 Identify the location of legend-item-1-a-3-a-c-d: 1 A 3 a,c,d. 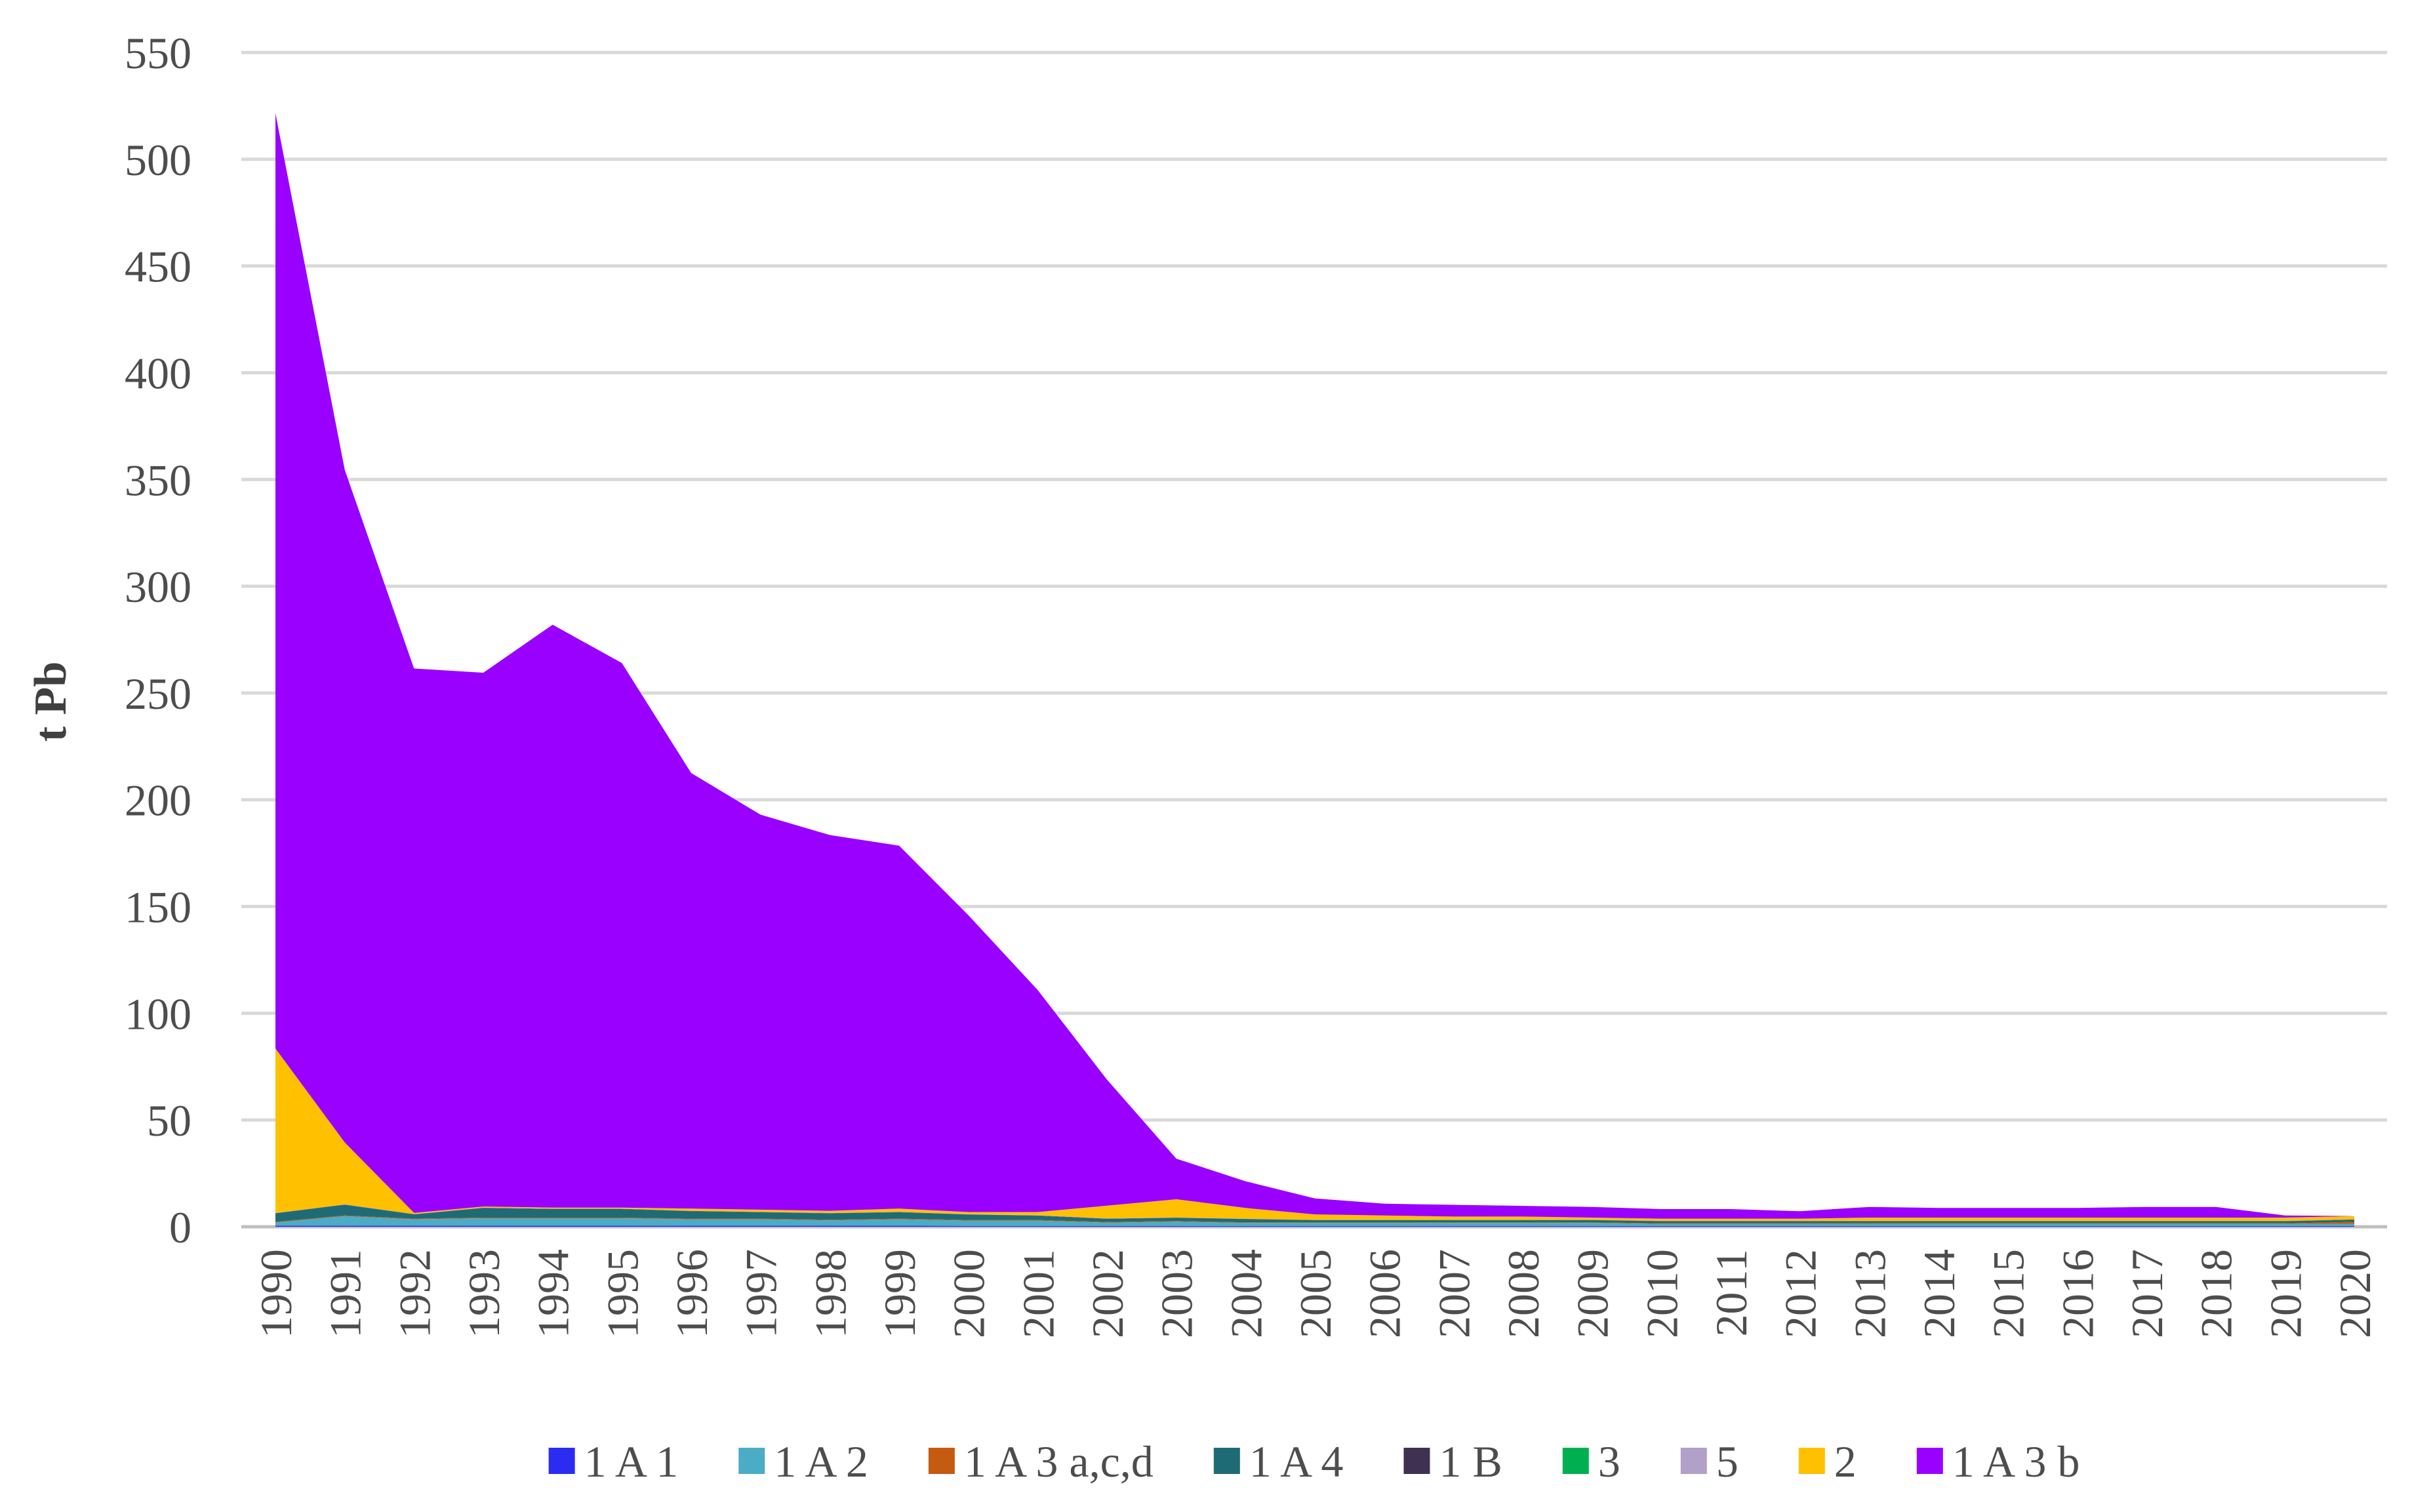
(1041, 1461).